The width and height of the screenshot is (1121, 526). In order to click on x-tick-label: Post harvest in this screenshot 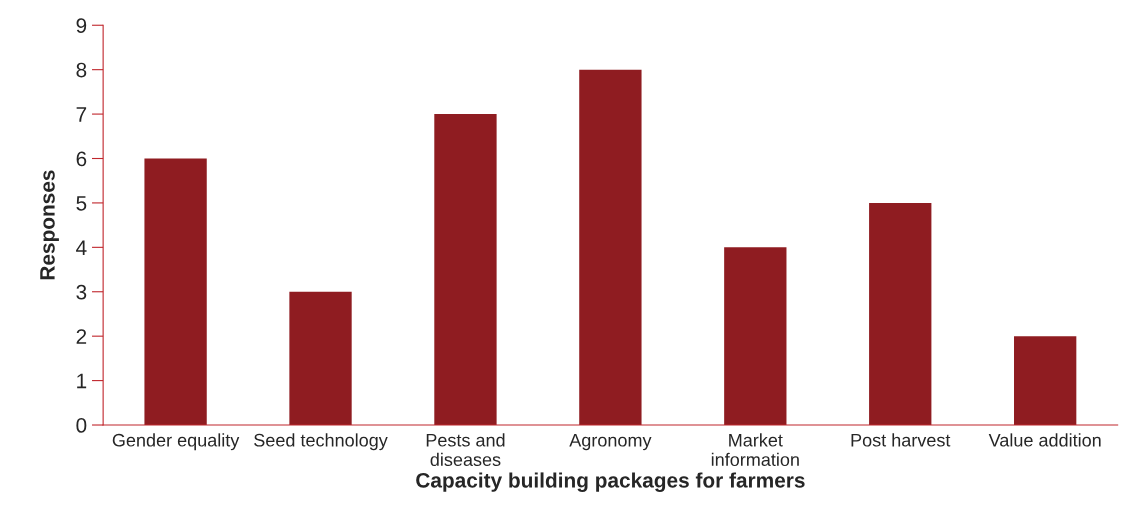, I will do `click(901, 440)`.